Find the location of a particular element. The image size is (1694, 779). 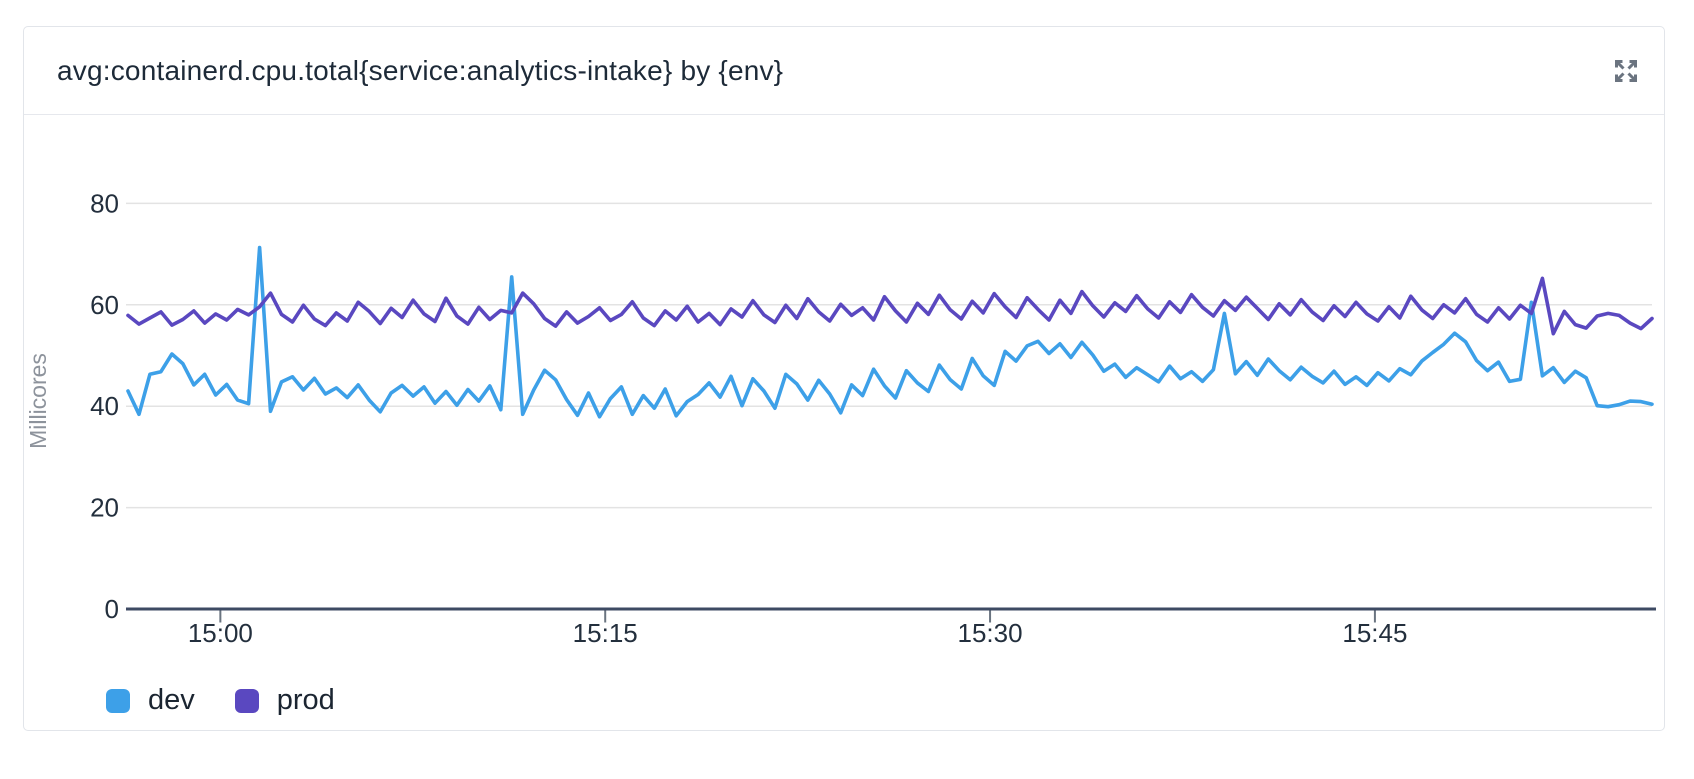

svg-text: 15:30 is located at coordinates (990, 633).